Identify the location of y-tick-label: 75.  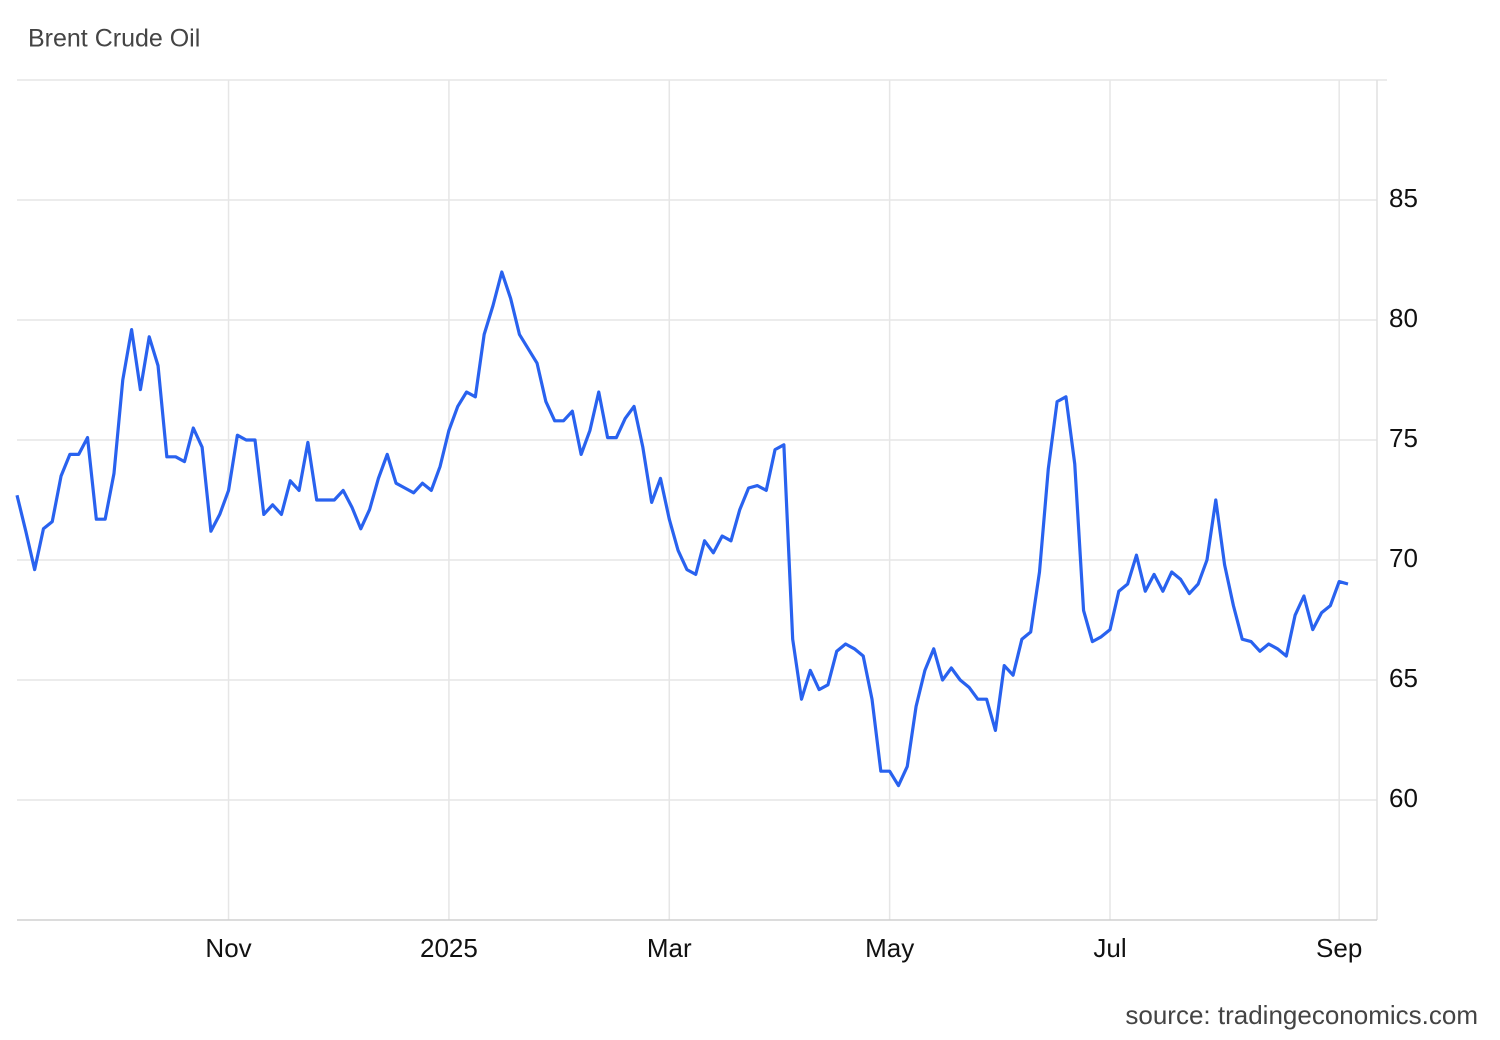
(1403, 438).